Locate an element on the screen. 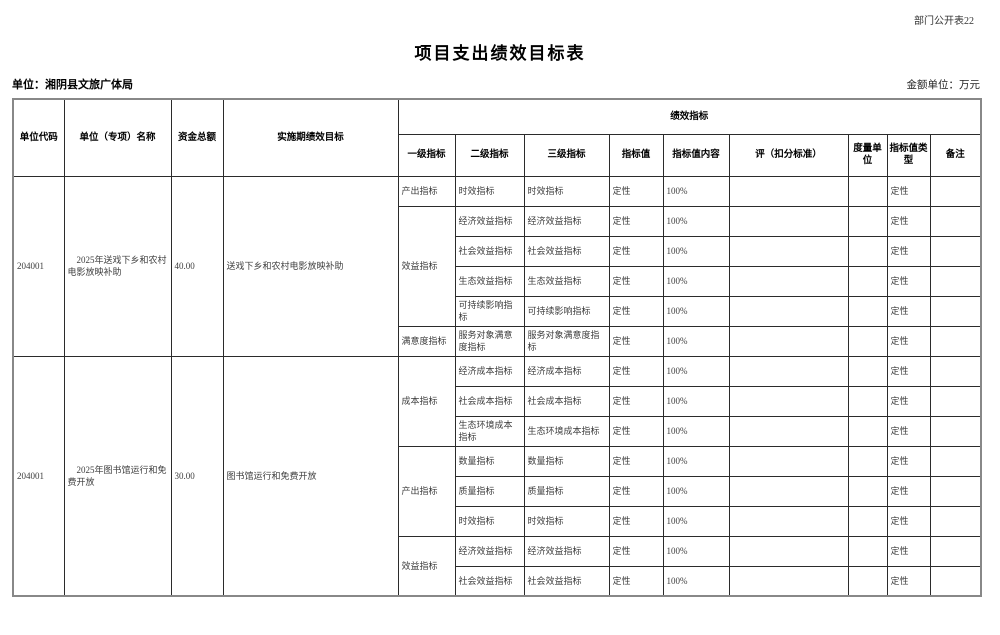  level3-cell: 服务对象满意度指标 is located at coordinates (566, 341).